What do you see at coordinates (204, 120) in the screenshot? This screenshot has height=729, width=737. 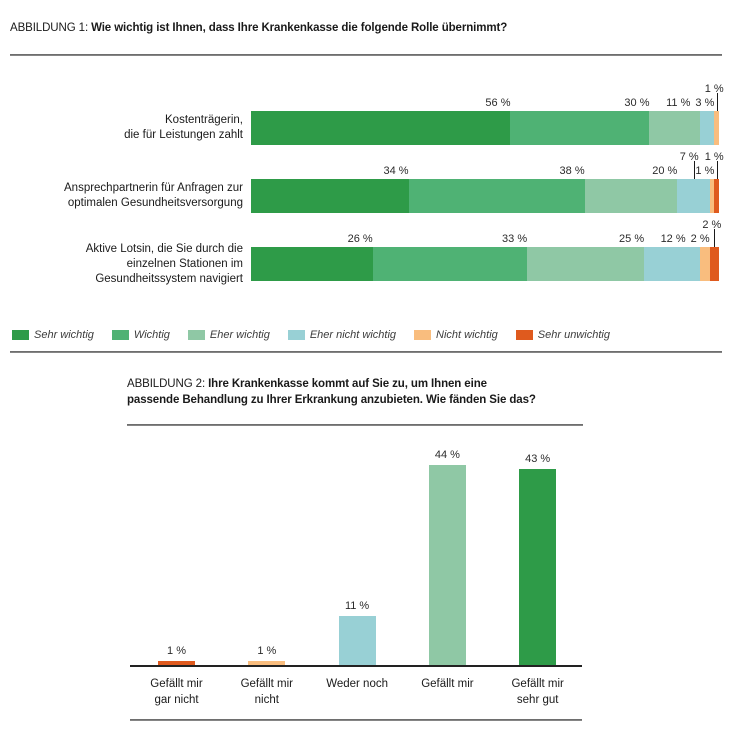 I see `category-label-line: Kostenträgerin,` at bounding box center [204, 120].